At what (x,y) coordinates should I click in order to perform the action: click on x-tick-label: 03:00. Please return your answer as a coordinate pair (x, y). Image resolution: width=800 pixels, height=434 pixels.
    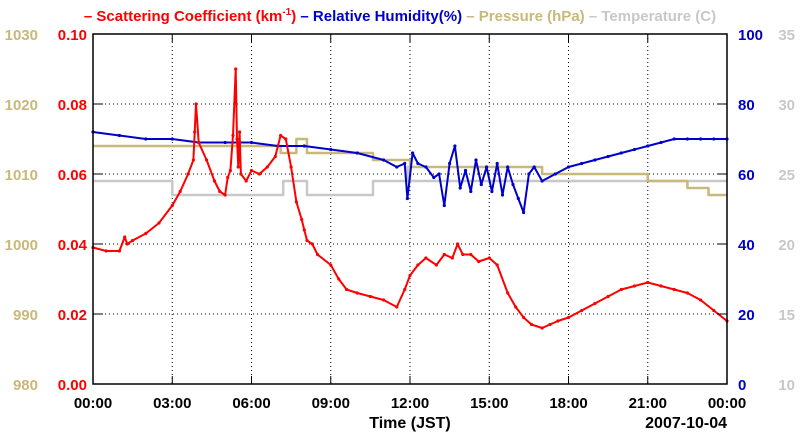
    Looking at the image, I should click on (172, 403).